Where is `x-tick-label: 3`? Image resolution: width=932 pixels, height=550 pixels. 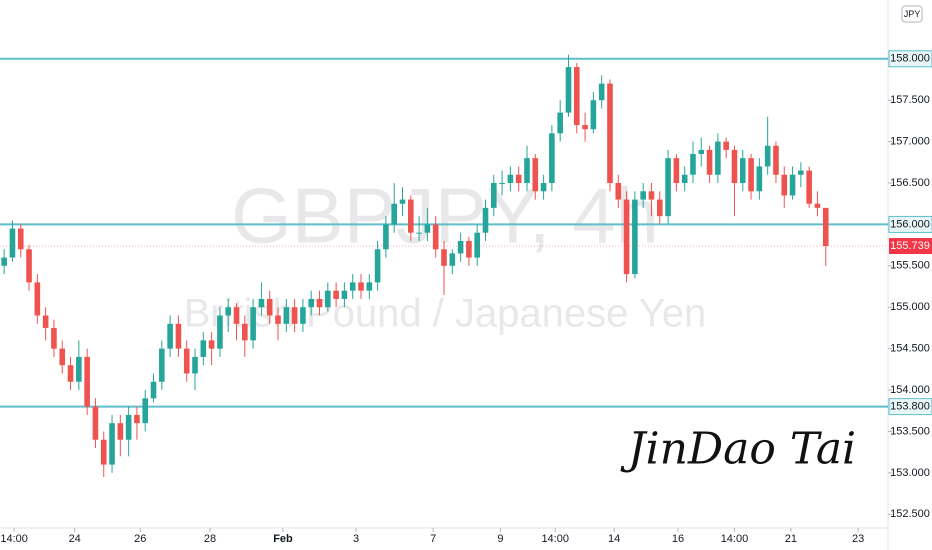
x-tick-label: 3 is located at coordinates (356, 539).